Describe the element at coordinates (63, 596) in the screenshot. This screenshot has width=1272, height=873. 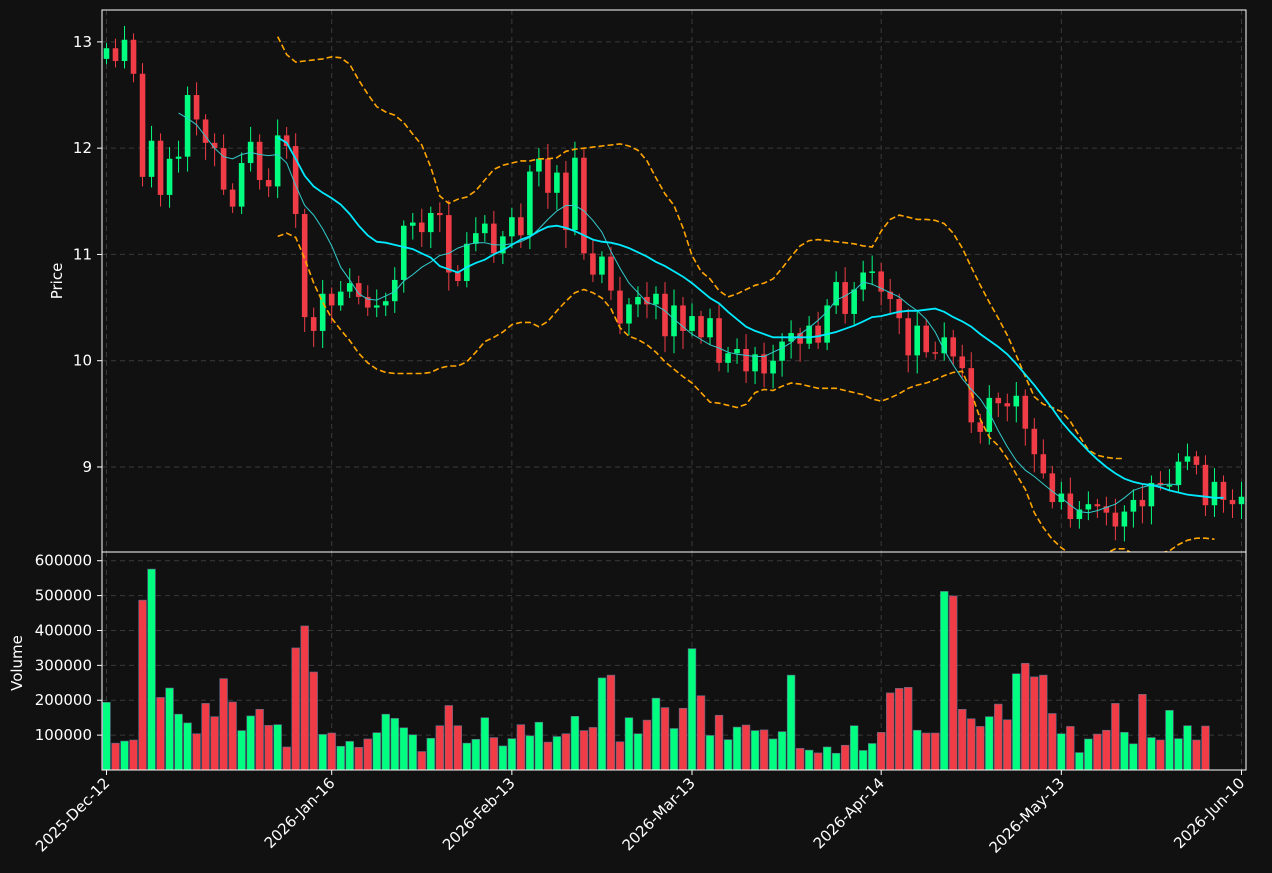
I see `volume-tick-label: 500000` at that location.